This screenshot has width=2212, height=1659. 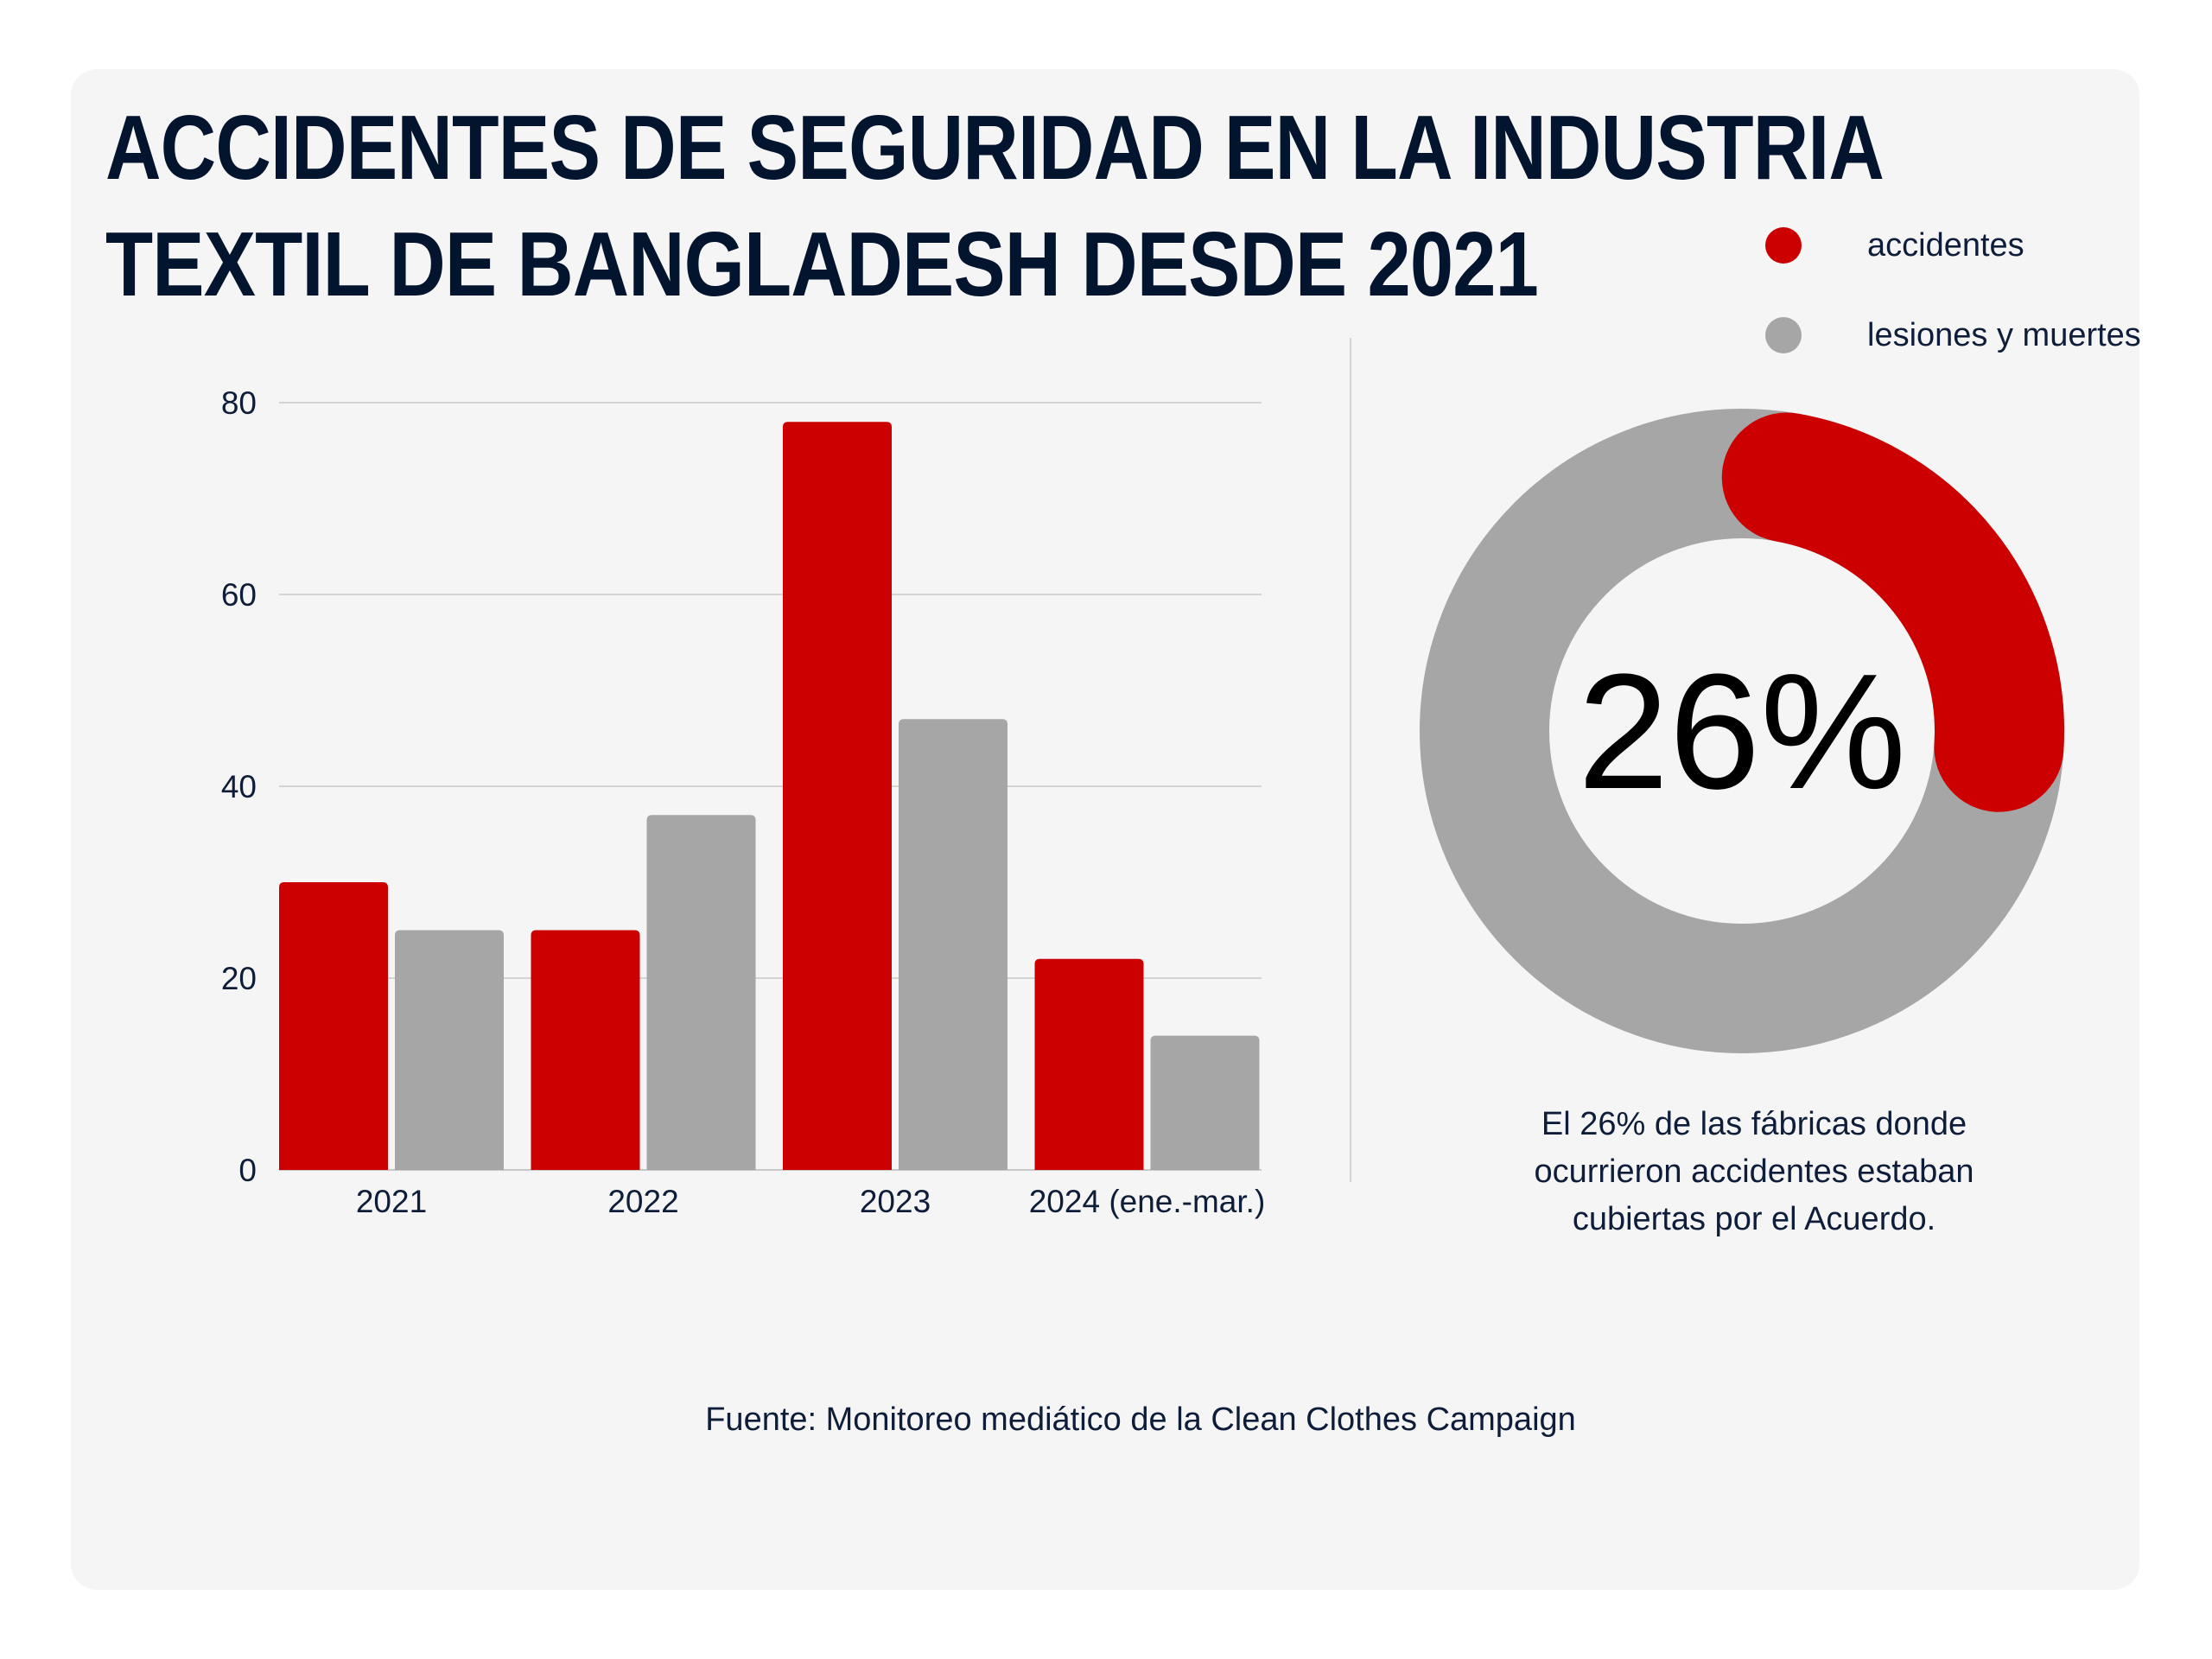 What do you see at coordinates (1754, 1219) in the screenshot?
I see `caption-line: cubiertas por el Acuerdo.` at bounding box center [1754, 1219].